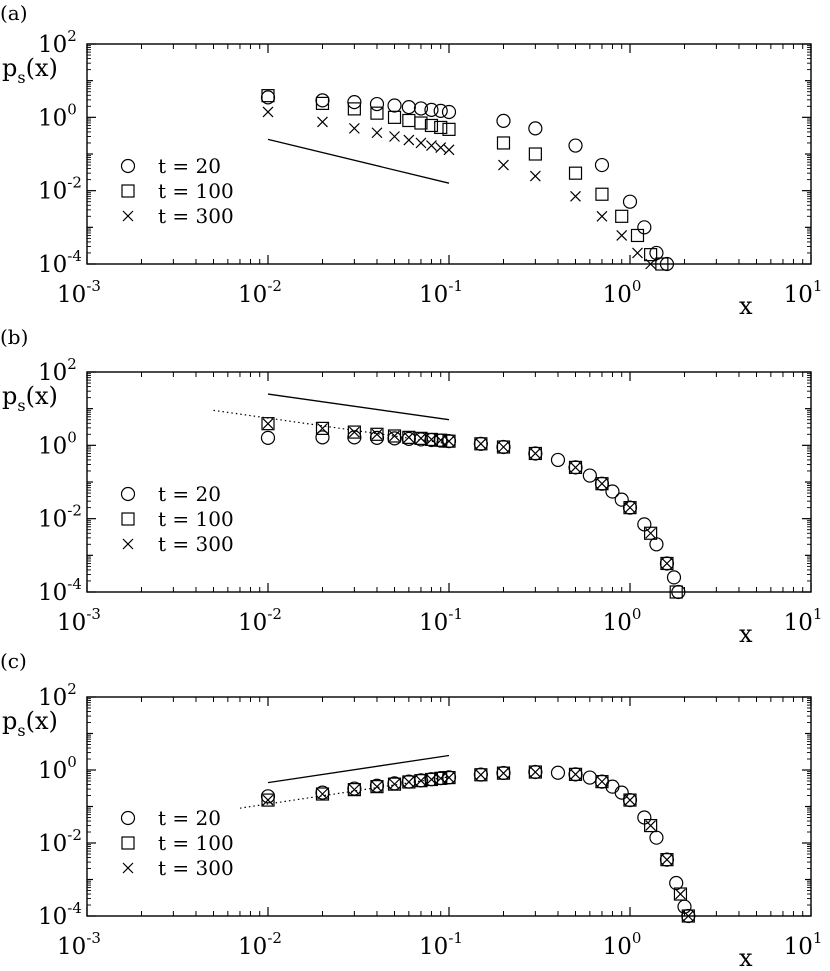 The width and height of the screenshot is (830, 971). Describe the element at coordinates (60, 914) in the screenshot. I see `y-tick-label: 10⁻⁴` at that location.